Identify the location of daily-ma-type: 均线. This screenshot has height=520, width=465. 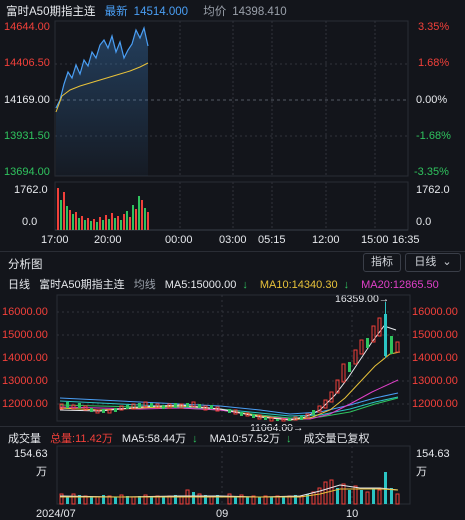
(144, 285).